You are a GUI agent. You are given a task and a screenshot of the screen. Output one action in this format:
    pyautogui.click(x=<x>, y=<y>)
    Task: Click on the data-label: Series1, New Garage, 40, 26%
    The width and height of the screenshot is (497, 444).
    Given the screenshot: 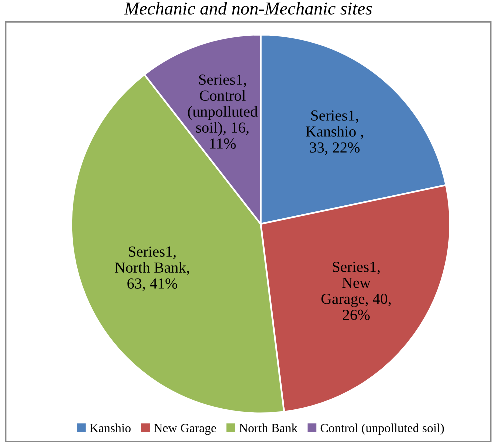 What is the action you would take?
    pyautogui.click(x=356, y=291)
    